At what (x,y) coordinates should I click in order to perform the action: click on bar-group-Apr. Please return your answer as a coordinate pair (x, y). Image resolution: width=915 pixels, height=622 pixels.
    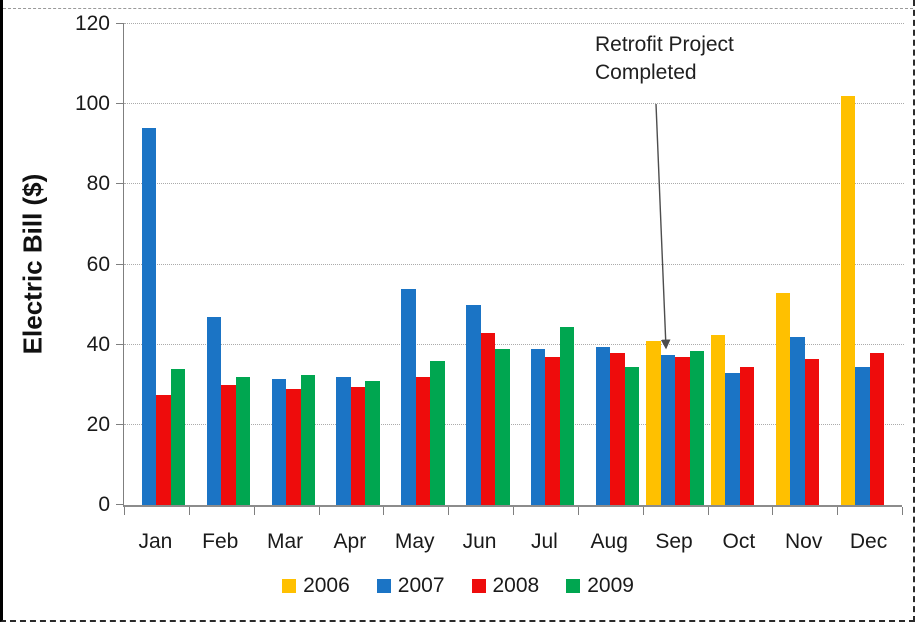
    Looking at the image, I should click on (350, 264).